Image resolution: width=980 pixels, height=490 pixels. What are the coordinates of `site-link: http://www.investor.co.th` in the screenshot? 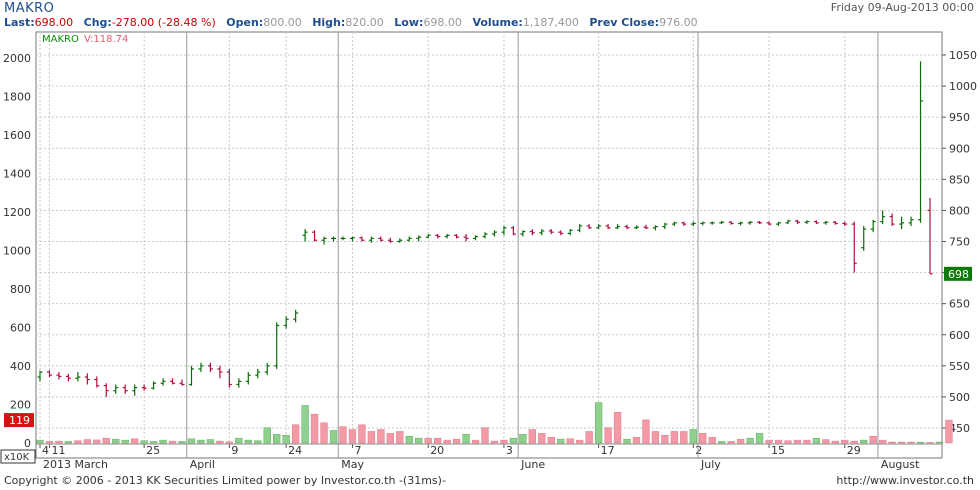 It's located at (905, 480).